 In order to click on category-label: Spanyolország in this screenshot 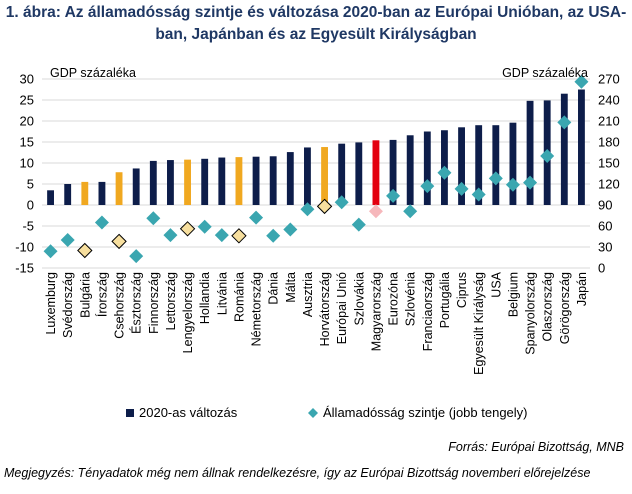, I will do `click(531, 313)`.